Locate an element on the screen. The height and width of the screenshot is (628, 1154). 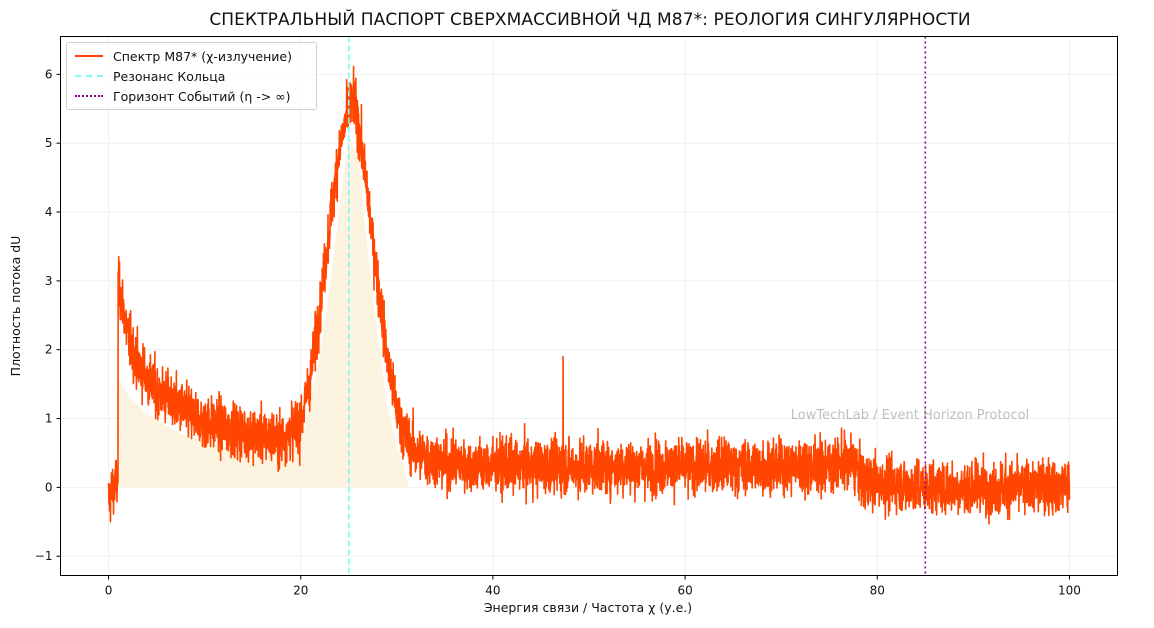
x-tick-label: 40 is located at coordinates (492, 591).